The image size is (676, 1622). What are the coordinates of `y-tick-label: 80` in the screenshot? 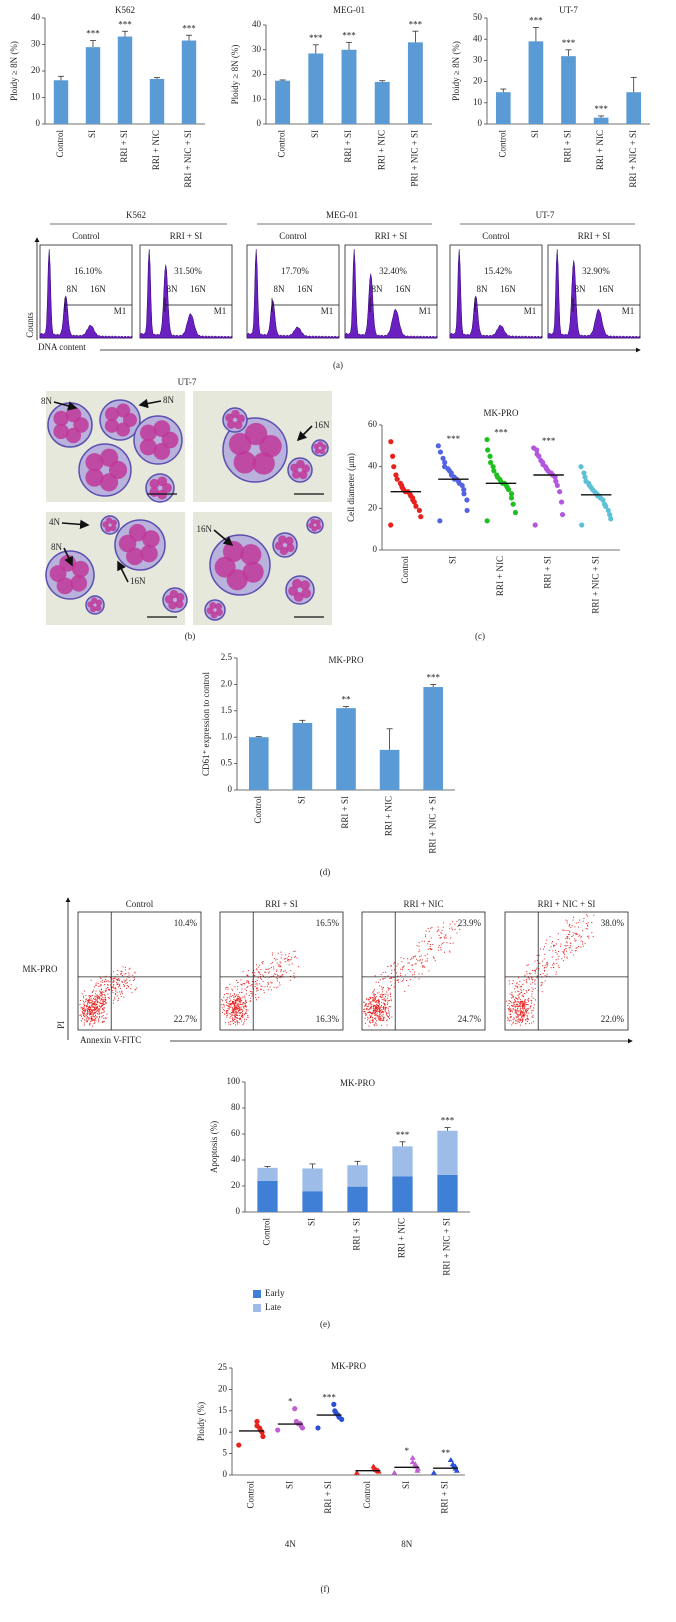 It's located at (236, 1107).